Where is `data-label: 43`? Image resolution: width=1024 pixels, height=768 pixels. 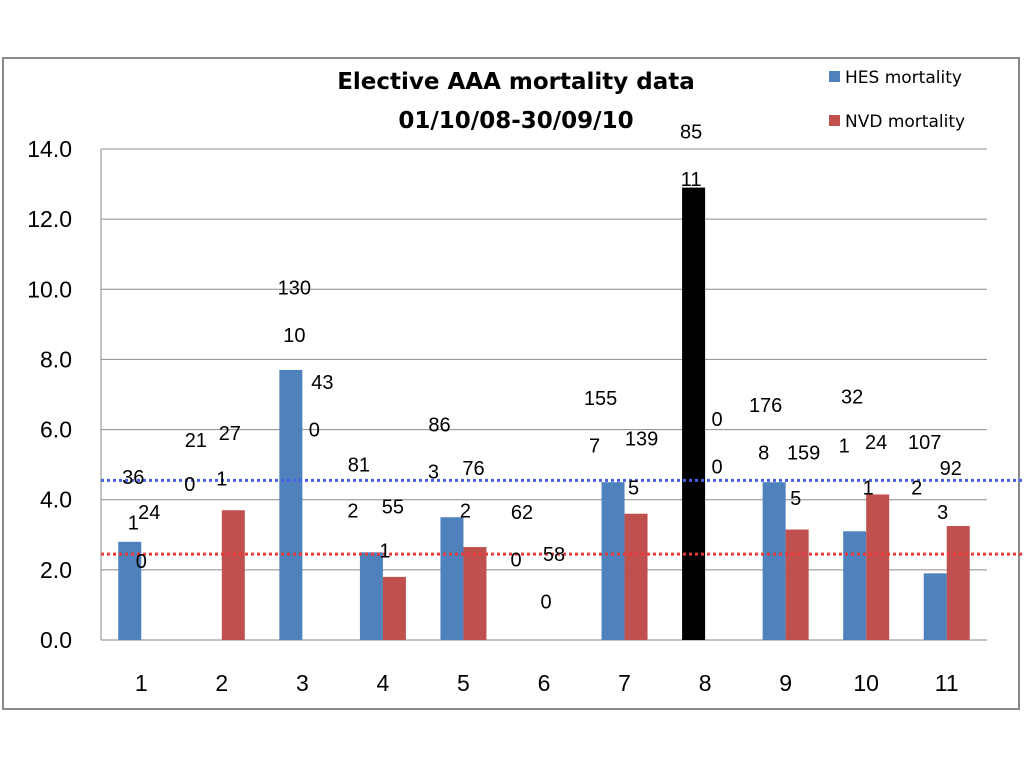
data-label: 43 is located at coordinates (322, 383).